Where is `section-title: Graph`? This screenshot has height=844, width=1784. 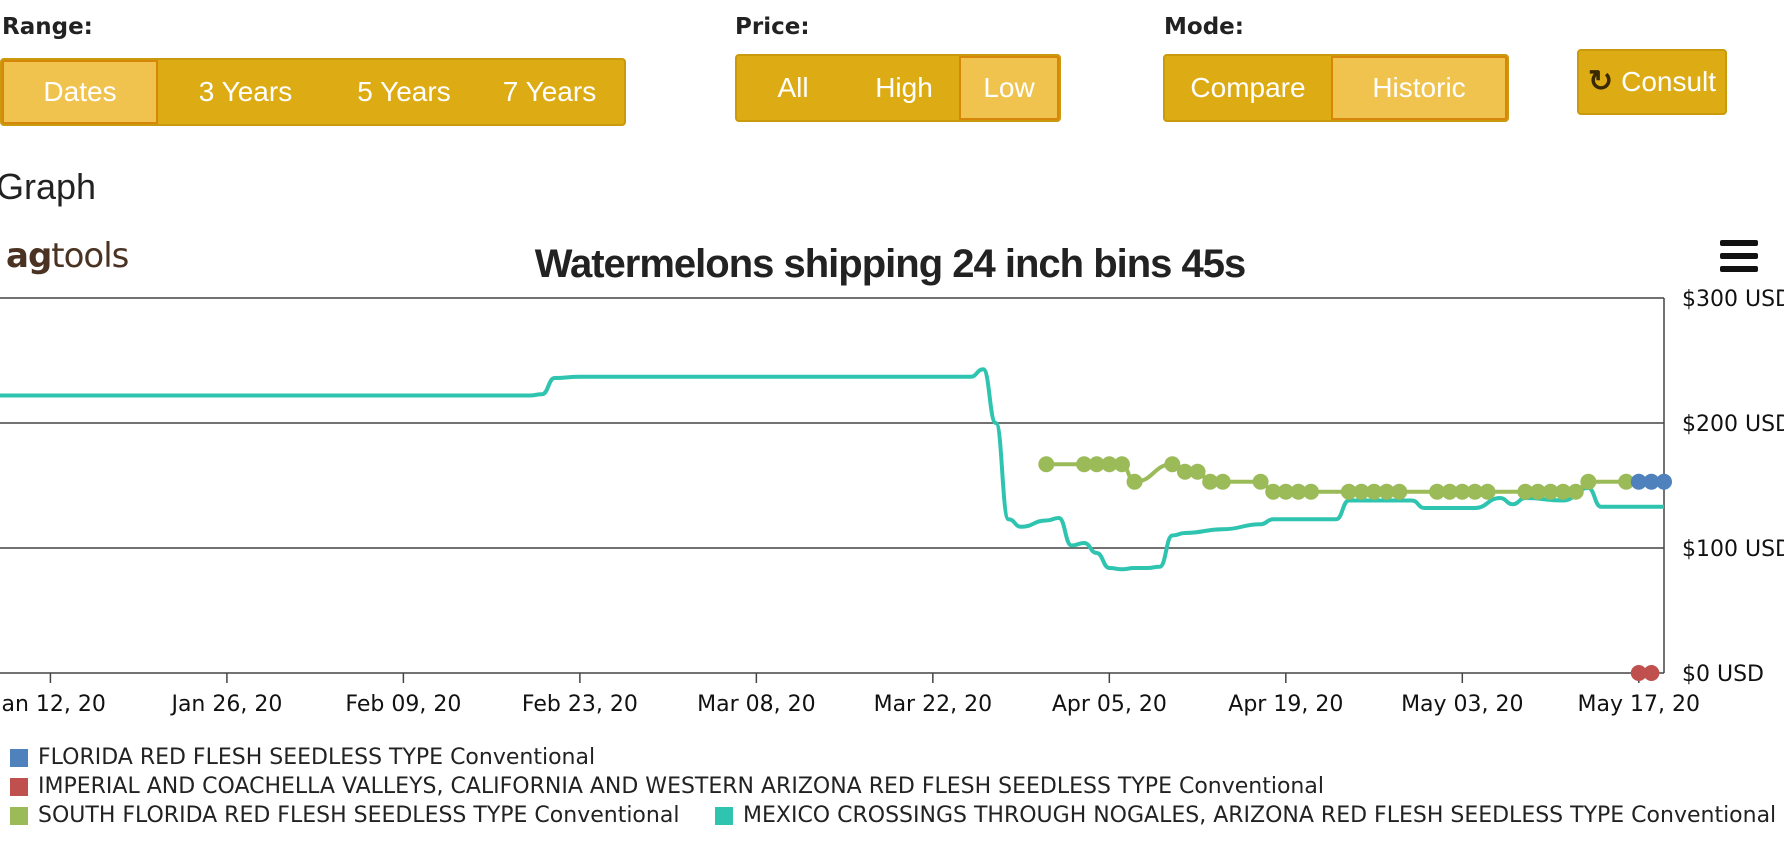 section-title: Graph is located at coordinates (48, 186).